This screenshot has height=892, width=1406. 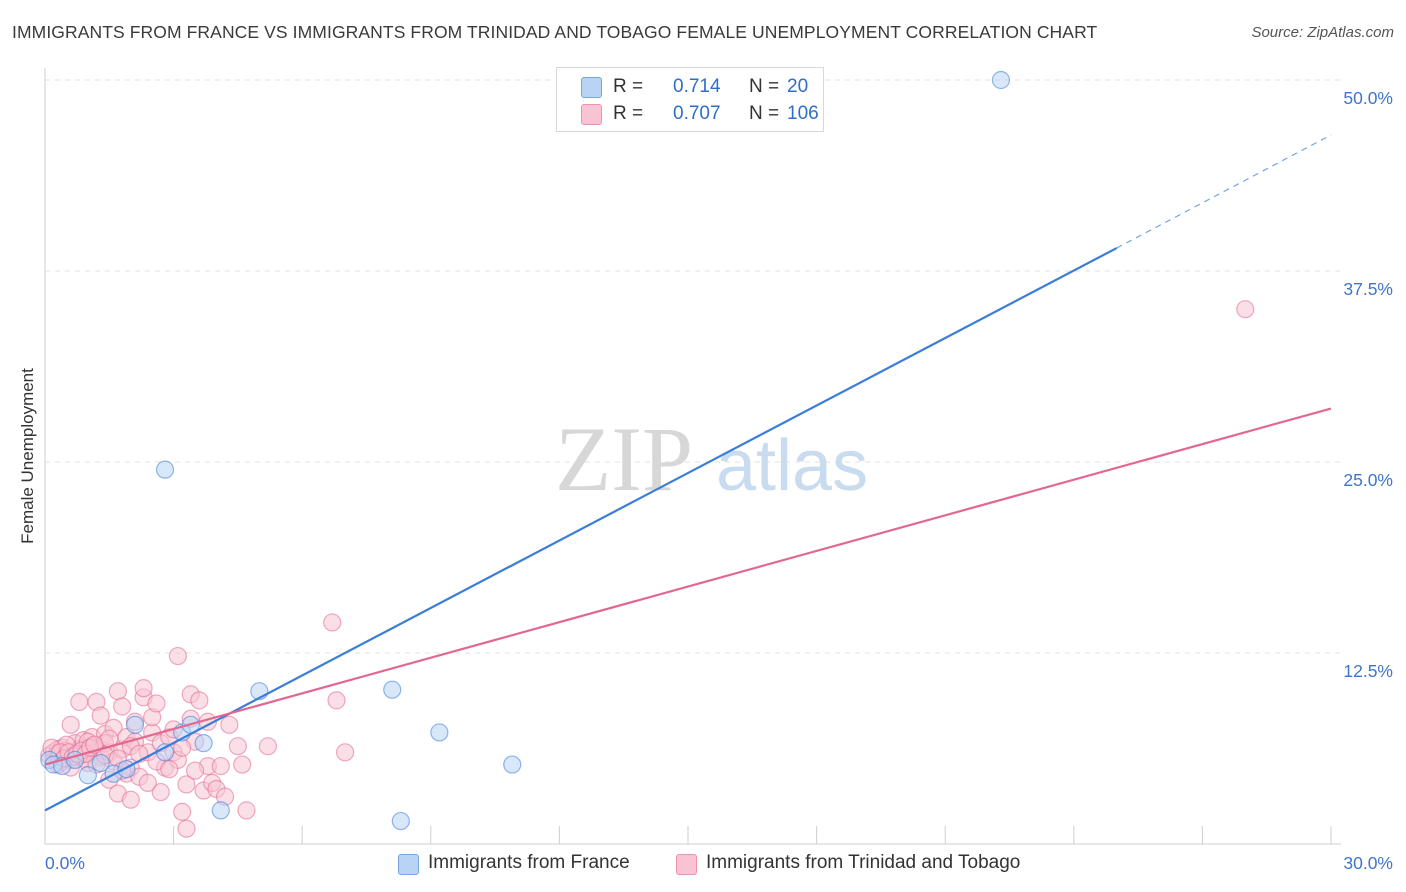 I want to click on watermark-zip: ZIP, so click(x=624, y=459).